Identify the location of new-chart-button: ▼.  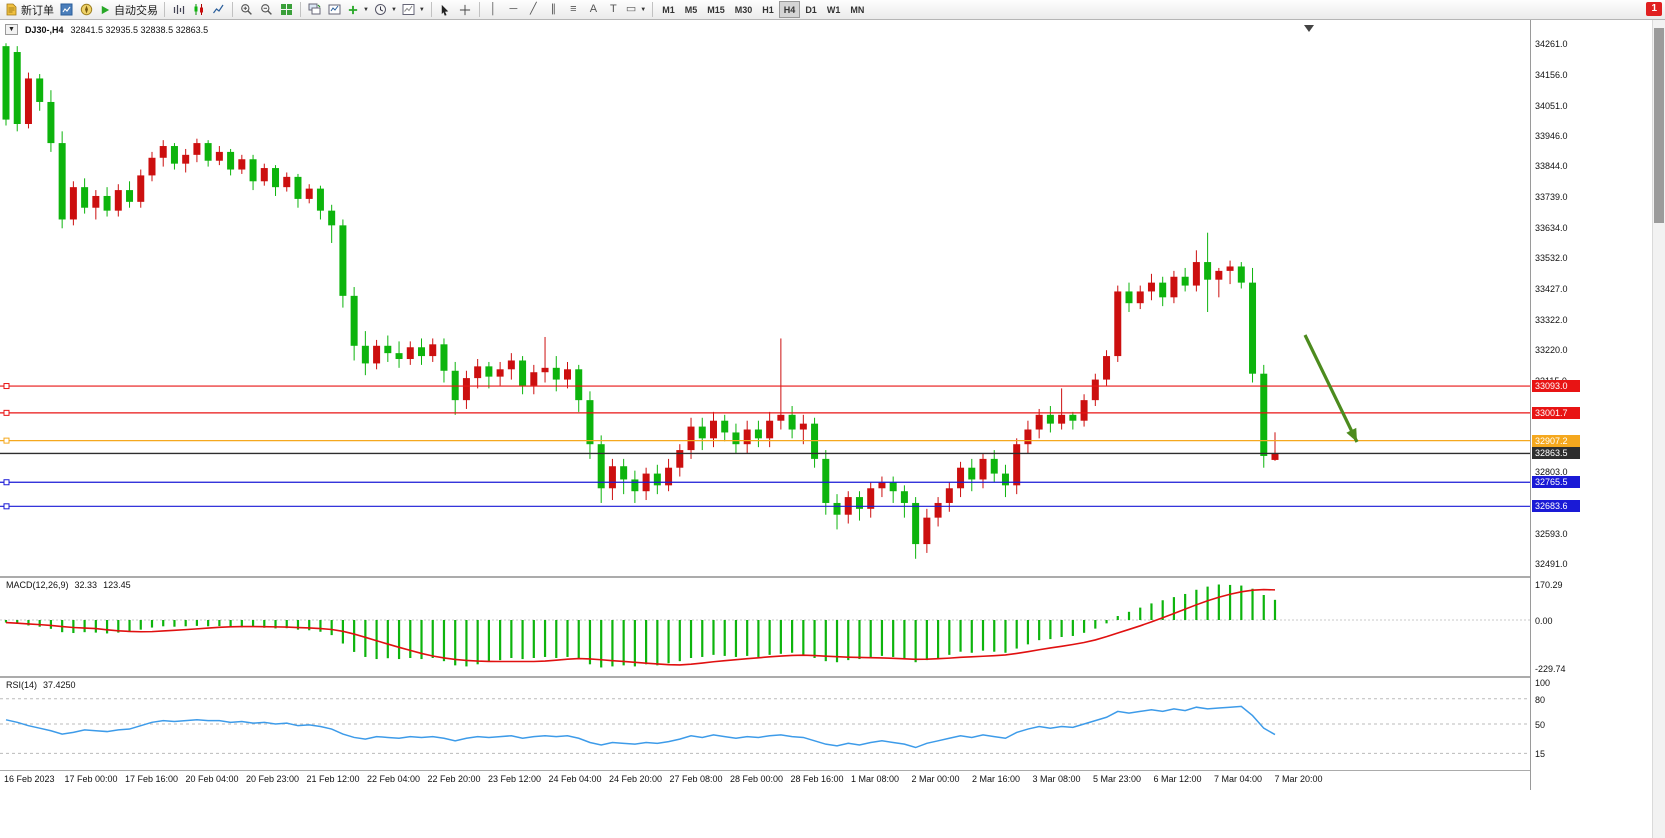
(358, 10).